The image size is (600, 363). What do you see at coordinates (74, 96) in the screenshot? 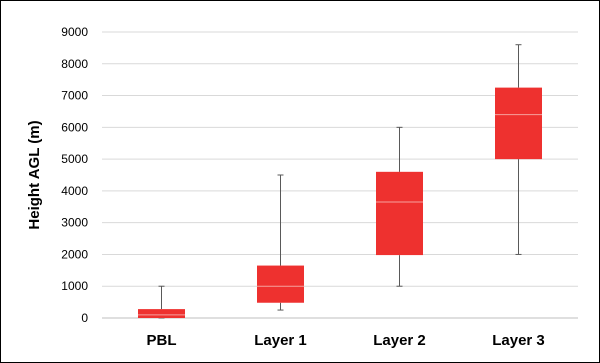
I see `y-tick-label: 7000` at bounding box center [74, 96].